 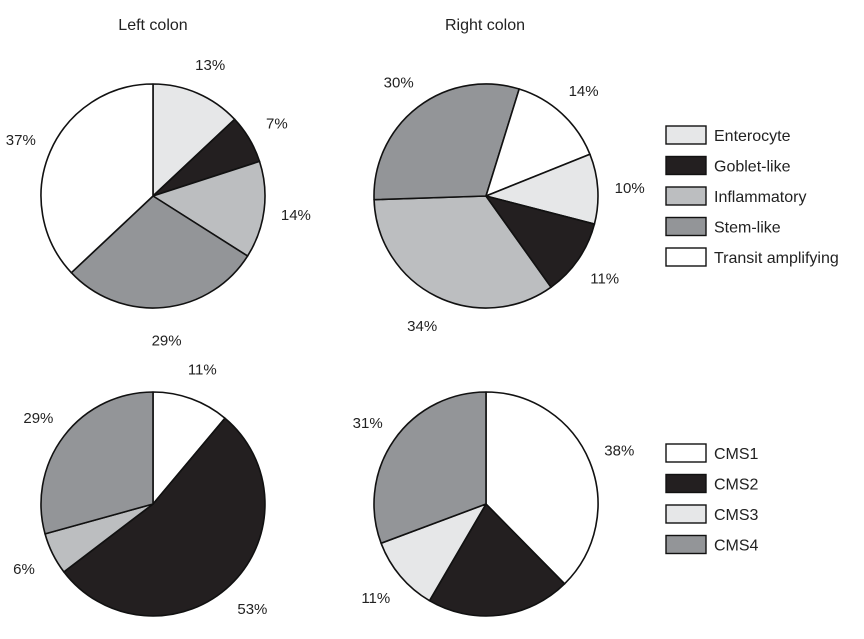 I want to click on pie-slice-right-colon-goblet-like, so click(x=540, y=241).